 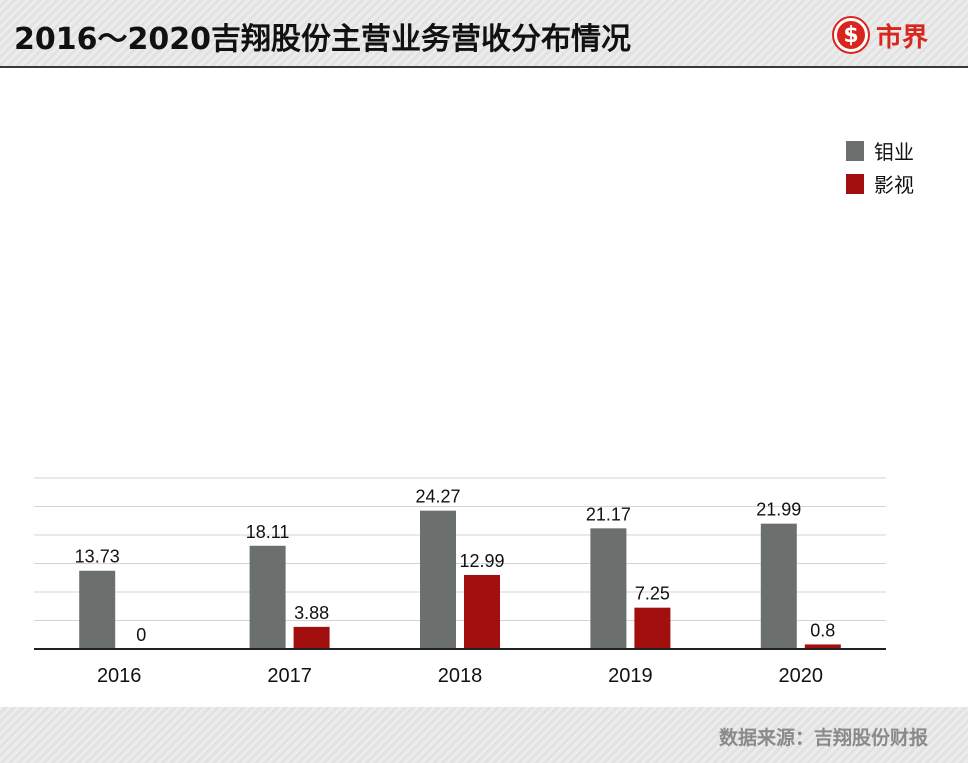 What do you see at coordinates (268, 532) in the screenshot?
I see `data-label: 18.11` at bounding box center [268, 532].